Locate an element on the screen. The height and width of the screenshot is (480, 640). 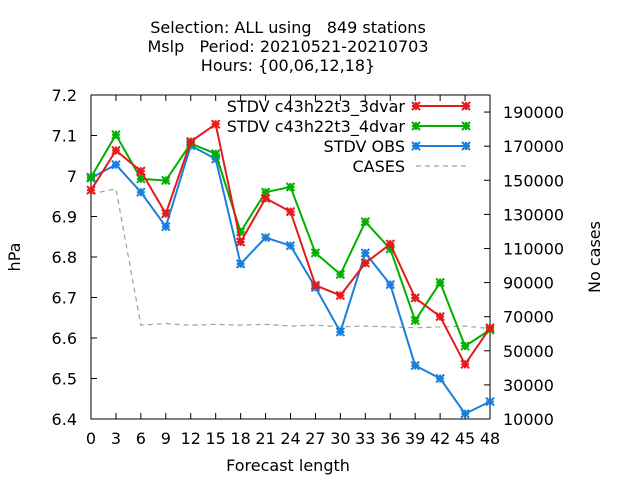
x-tick-label: 36 is located at coordinates (390, 438).